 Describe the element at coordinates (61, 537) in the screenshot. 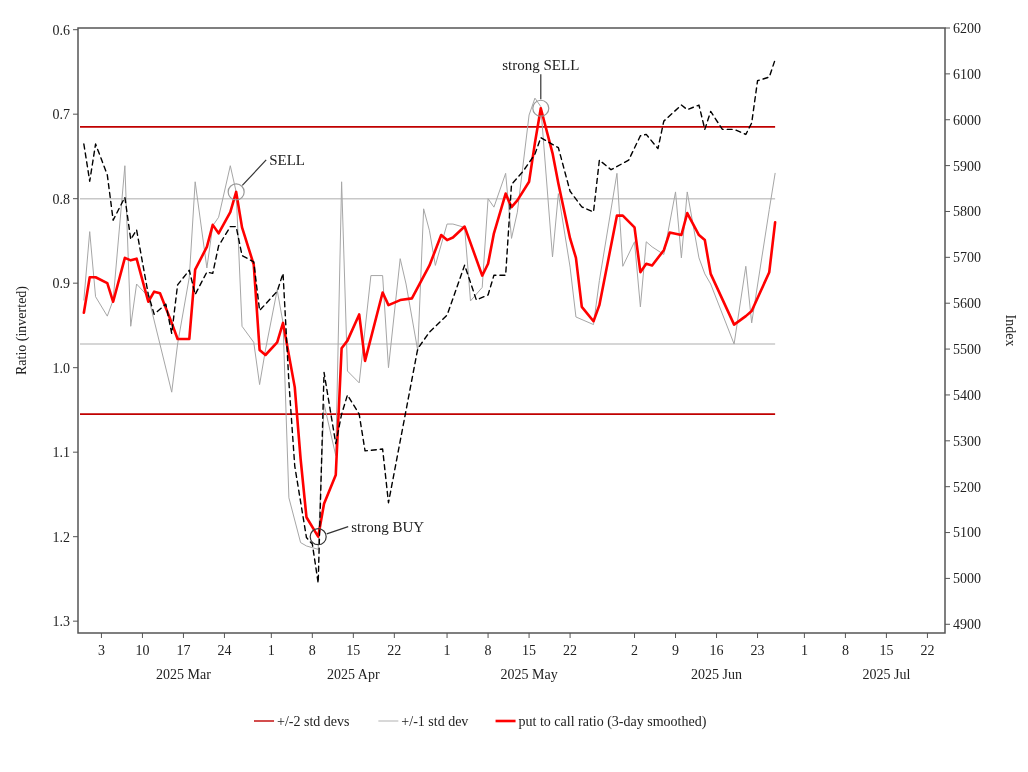

I see `y-tick-label: 1.2` at that location.